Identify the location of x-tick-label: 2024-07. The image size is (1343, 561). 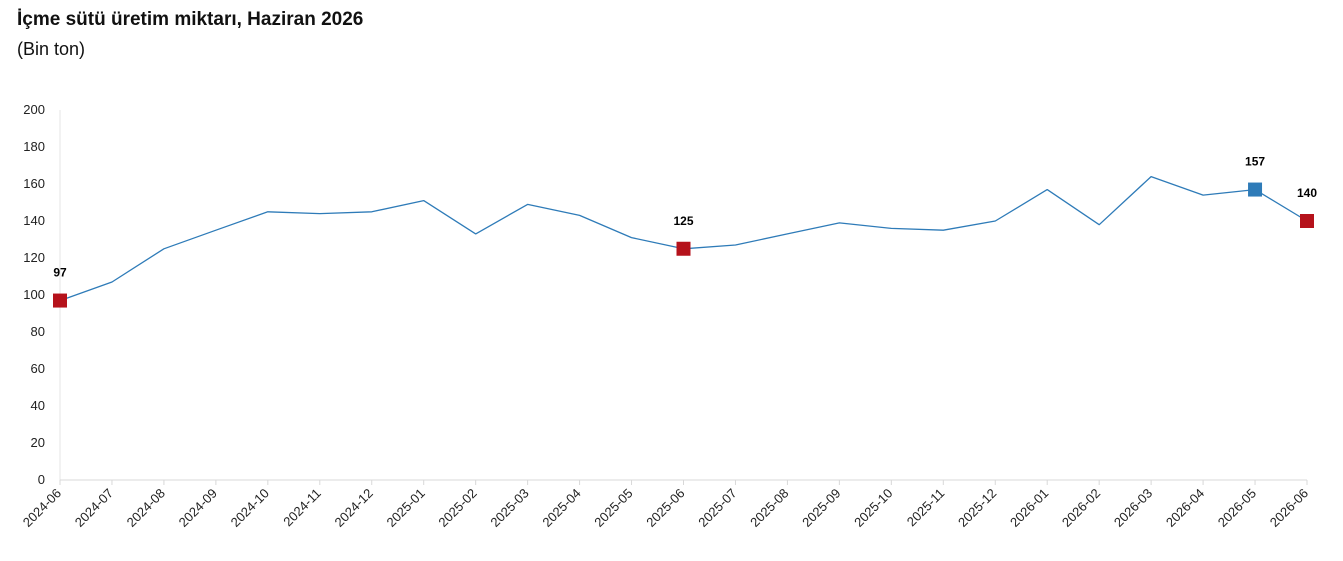
(94, 508).